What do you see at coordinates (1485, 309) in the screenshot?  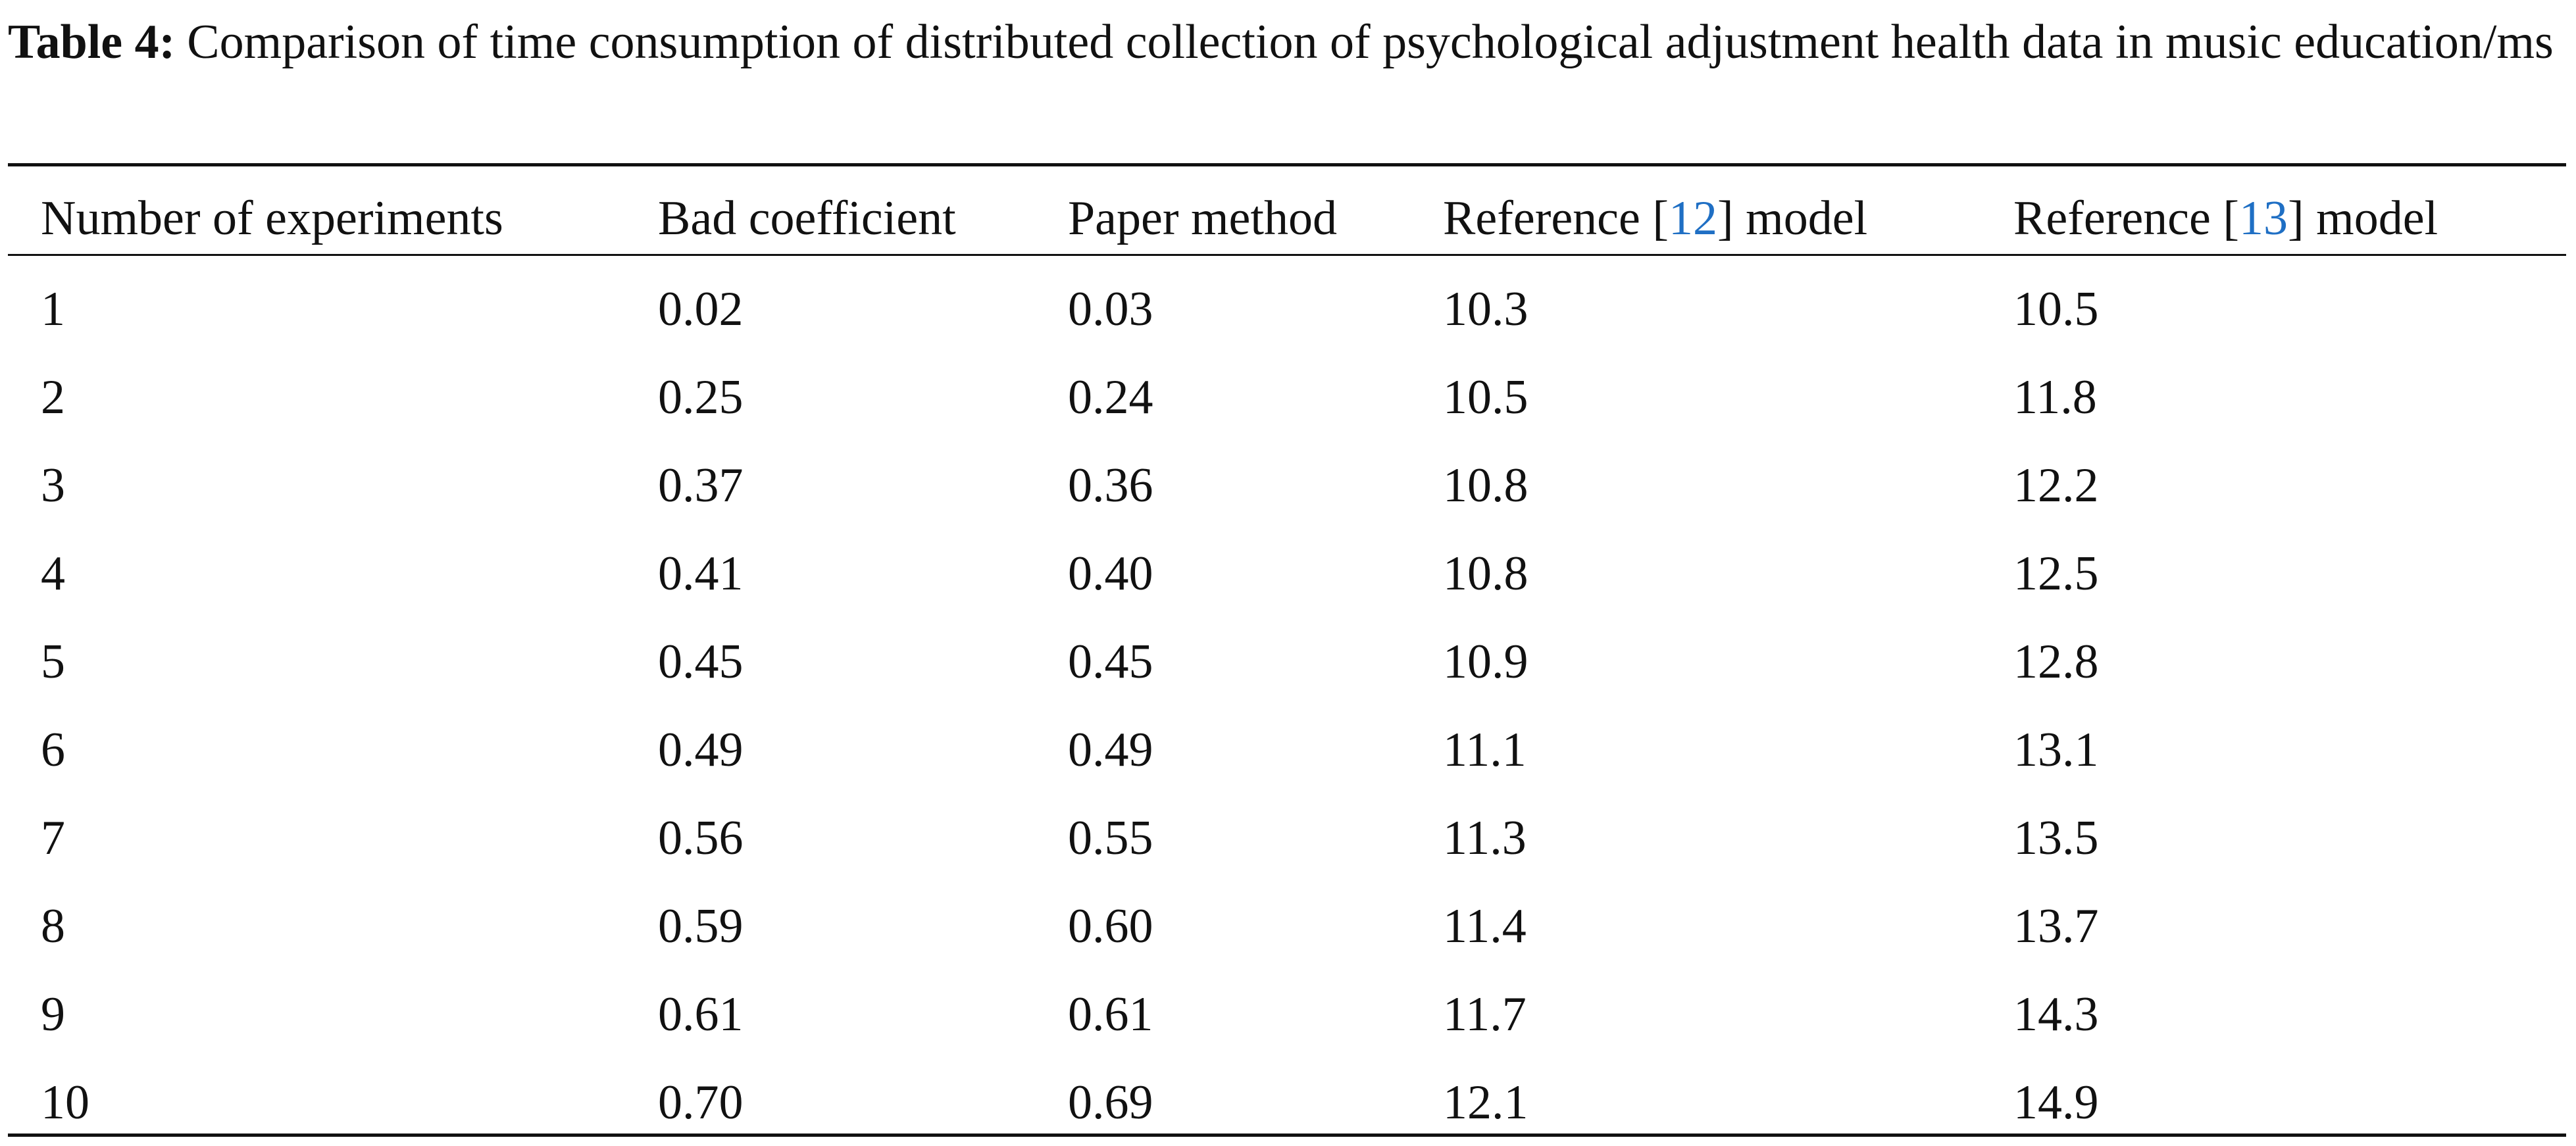 I see `table-cell: 10.3` at bounding box center [1485, 309].